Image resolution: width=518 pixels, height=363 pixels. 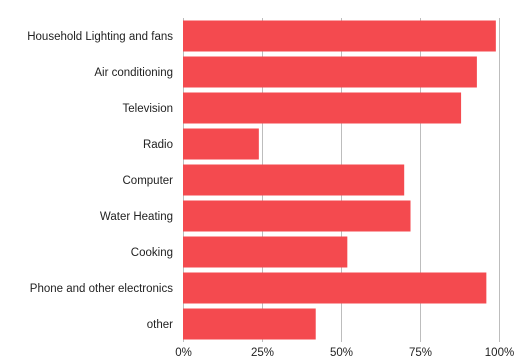 I want to click on category-label: Air conditioning, so click(x=133, y=73).